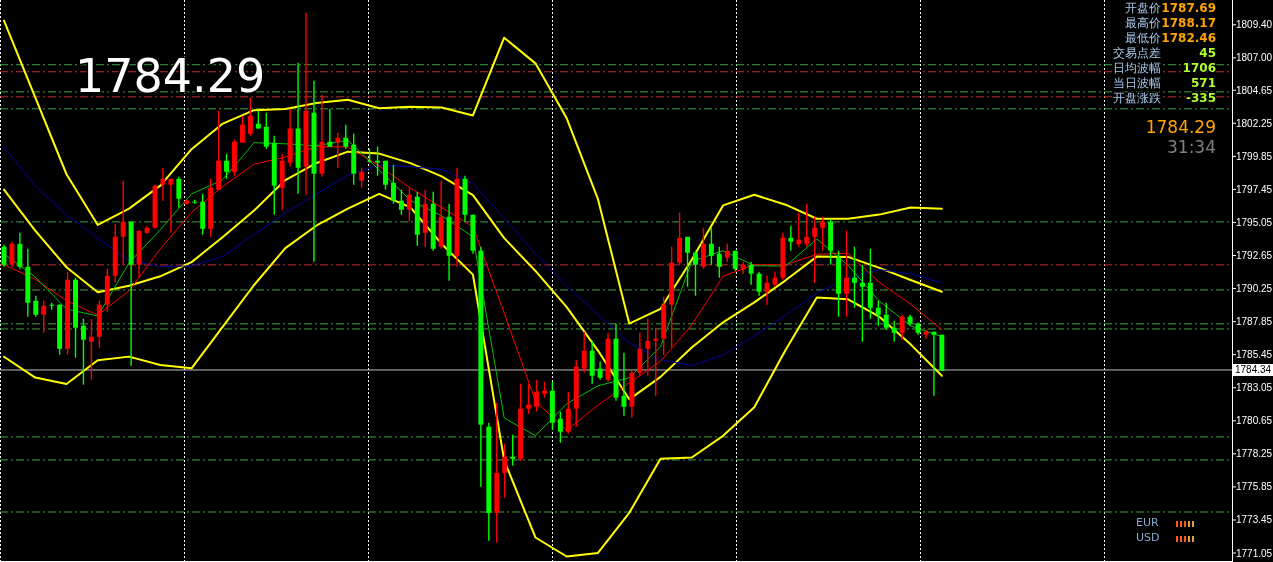 This screenshot has width=1273, height=562. Describe the element at coordinates (1207, 53) in the screenshot. I see `annotation: 45` at that location.